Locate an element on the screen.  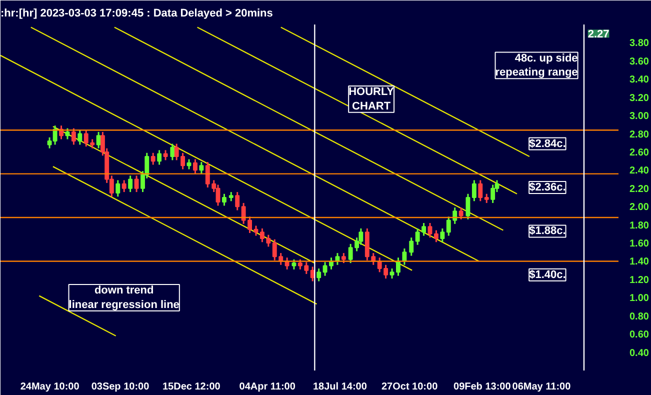
y-tick-label: 3.80 is located at coordinates (640, 44).